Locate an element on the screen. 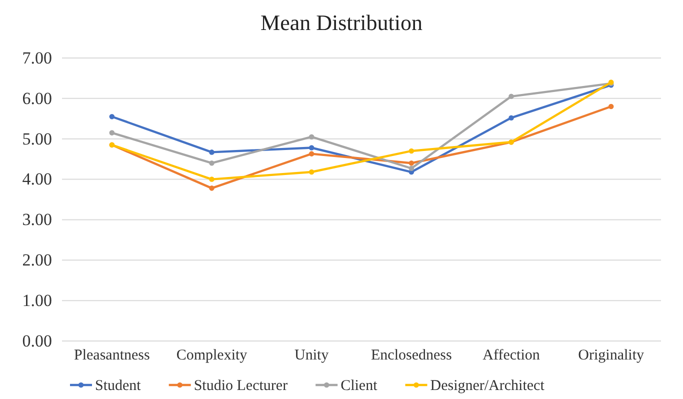 This screenshot has width=683, height=399. legend-label: Student is located at coordinates (118, 386).